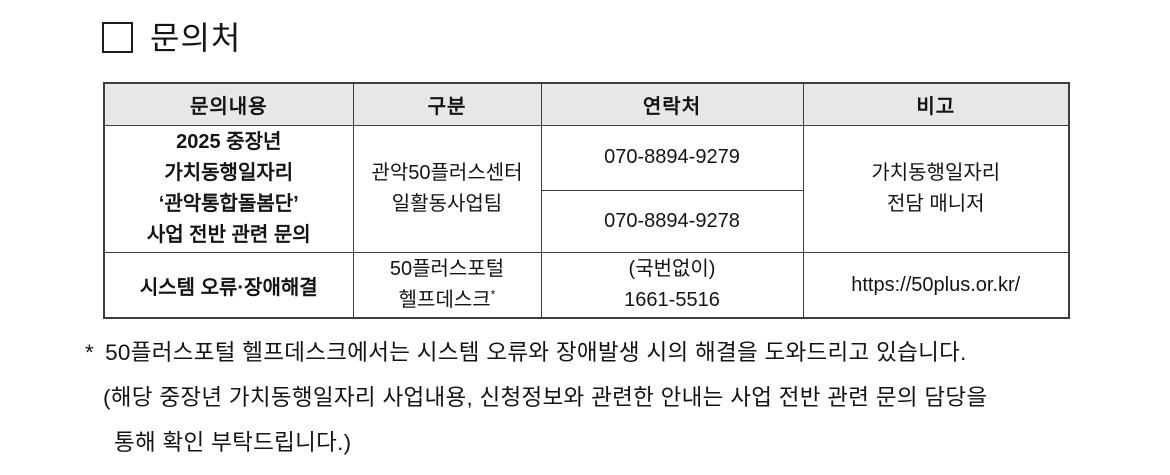 The width and height of the screenshot is (1170, 475). I want to click on cell-inquiry-row2: 시스템 오류·장애해결, so click(228, 285).